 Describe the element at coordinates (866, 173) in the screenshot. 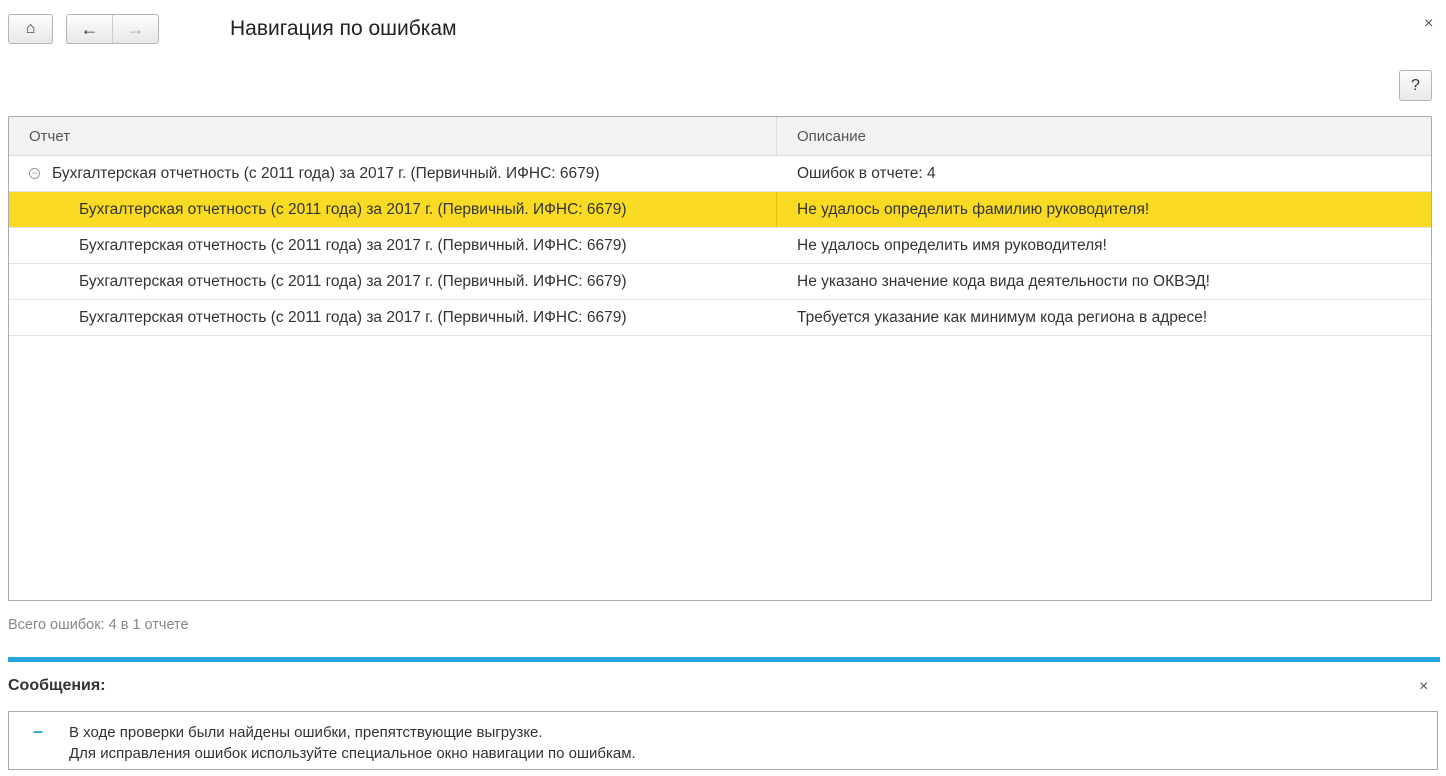

I see `description-cell: Ошибок в отчете: 4` at that location.